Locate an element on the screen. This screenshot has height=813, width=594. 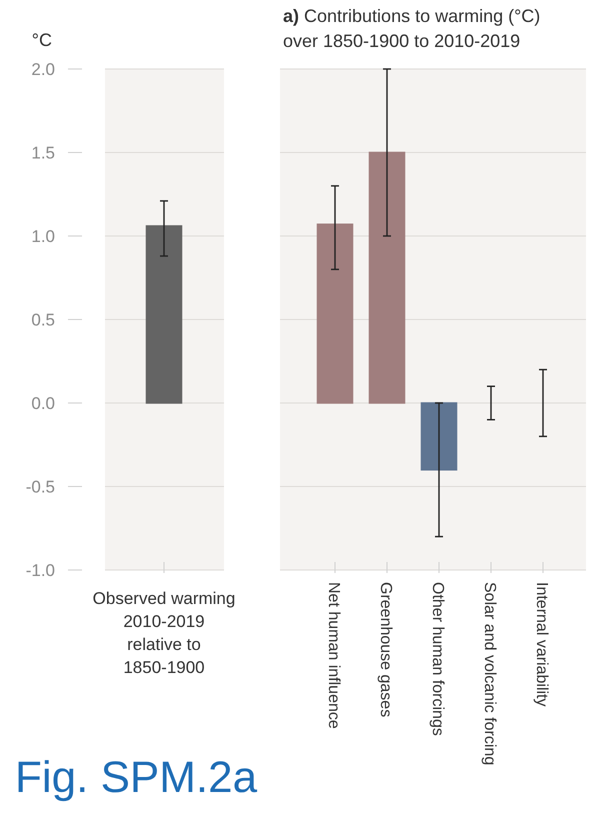
y-tick-label: 2.0 is located at coordinates (43, 69).